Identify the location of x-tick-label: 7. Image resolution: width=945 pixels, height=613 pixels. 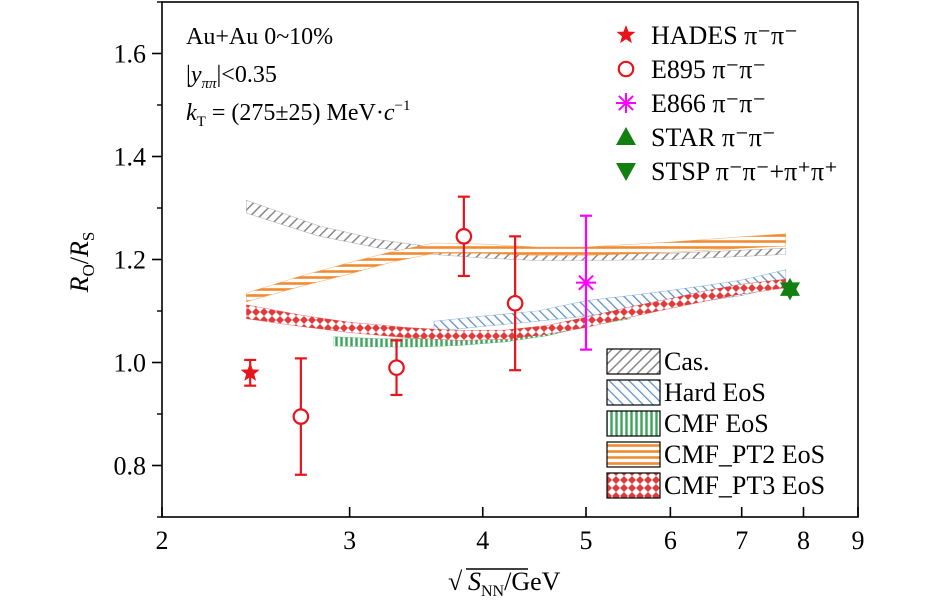
(741, 540).